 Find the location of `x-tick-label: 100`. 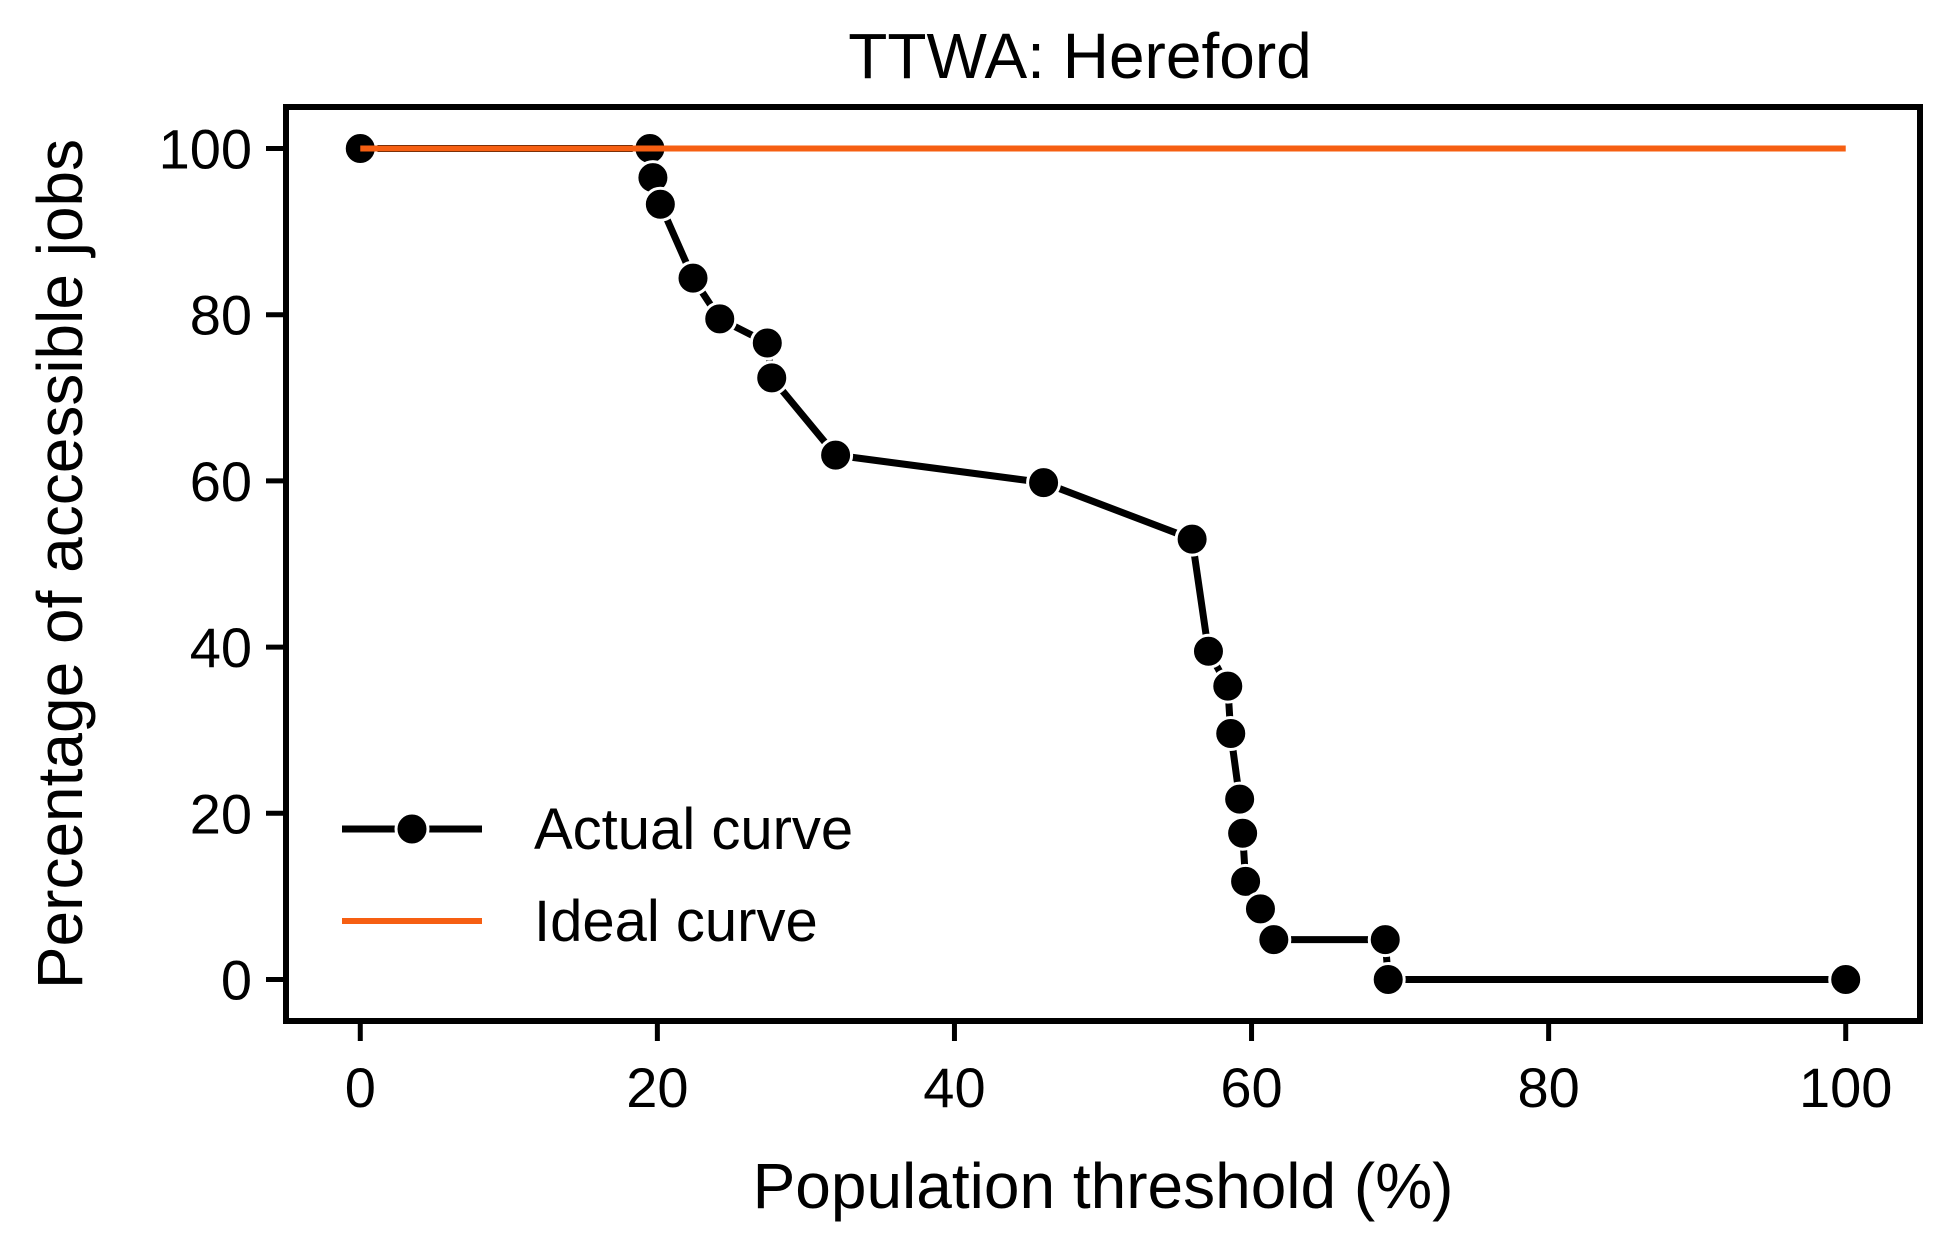

x-tick-label: 100 is located at coordinates (1845, 1087).